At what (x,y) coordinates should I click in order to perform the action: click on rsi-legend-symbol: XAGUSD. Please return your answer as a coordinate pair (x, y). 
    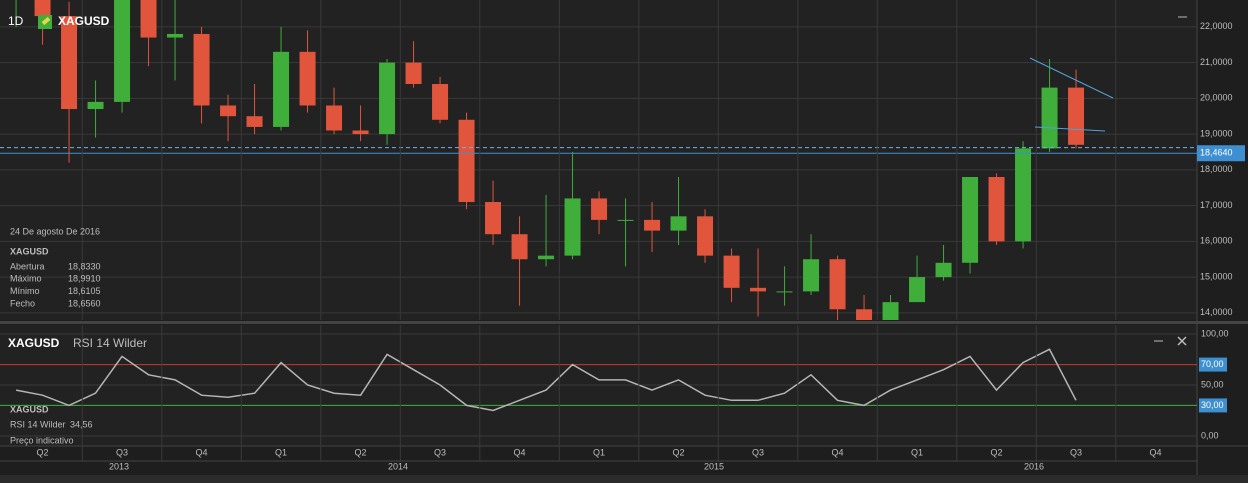
    Looking at the image, I should click on (29, 409).